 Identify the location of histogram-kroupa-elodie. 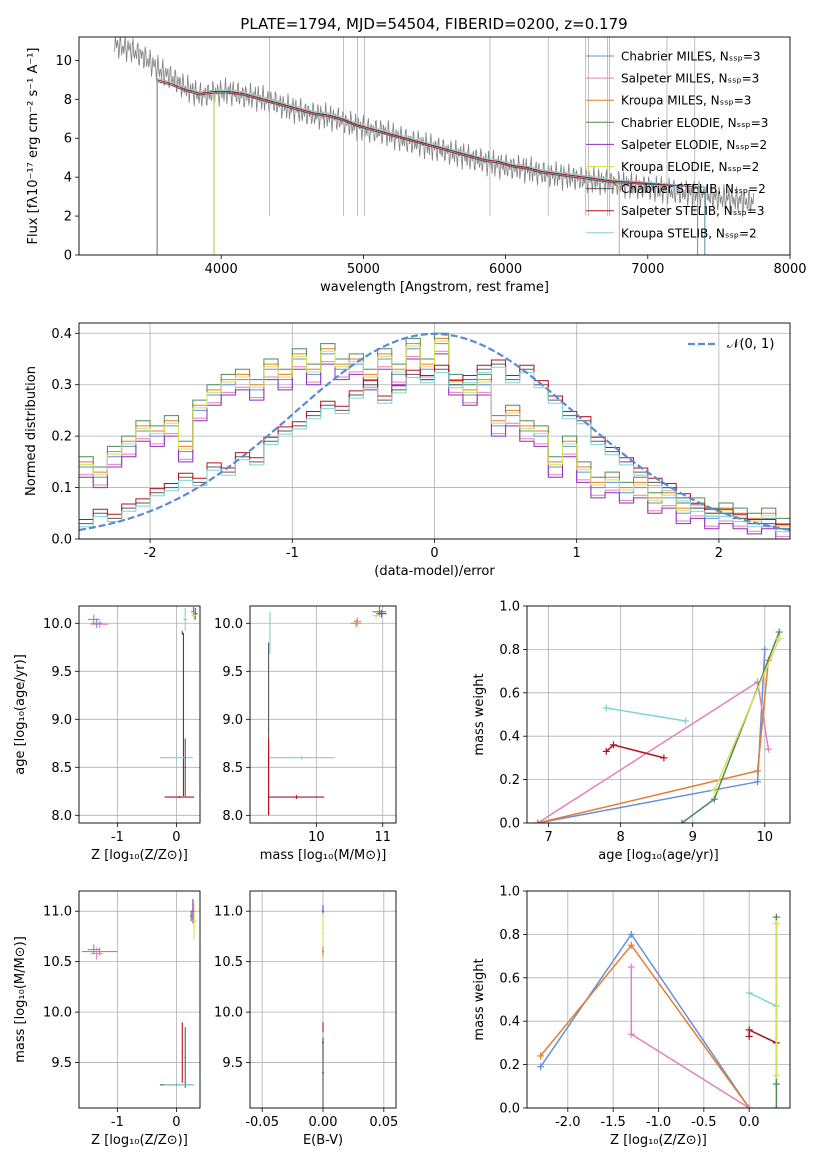
(434, 433).